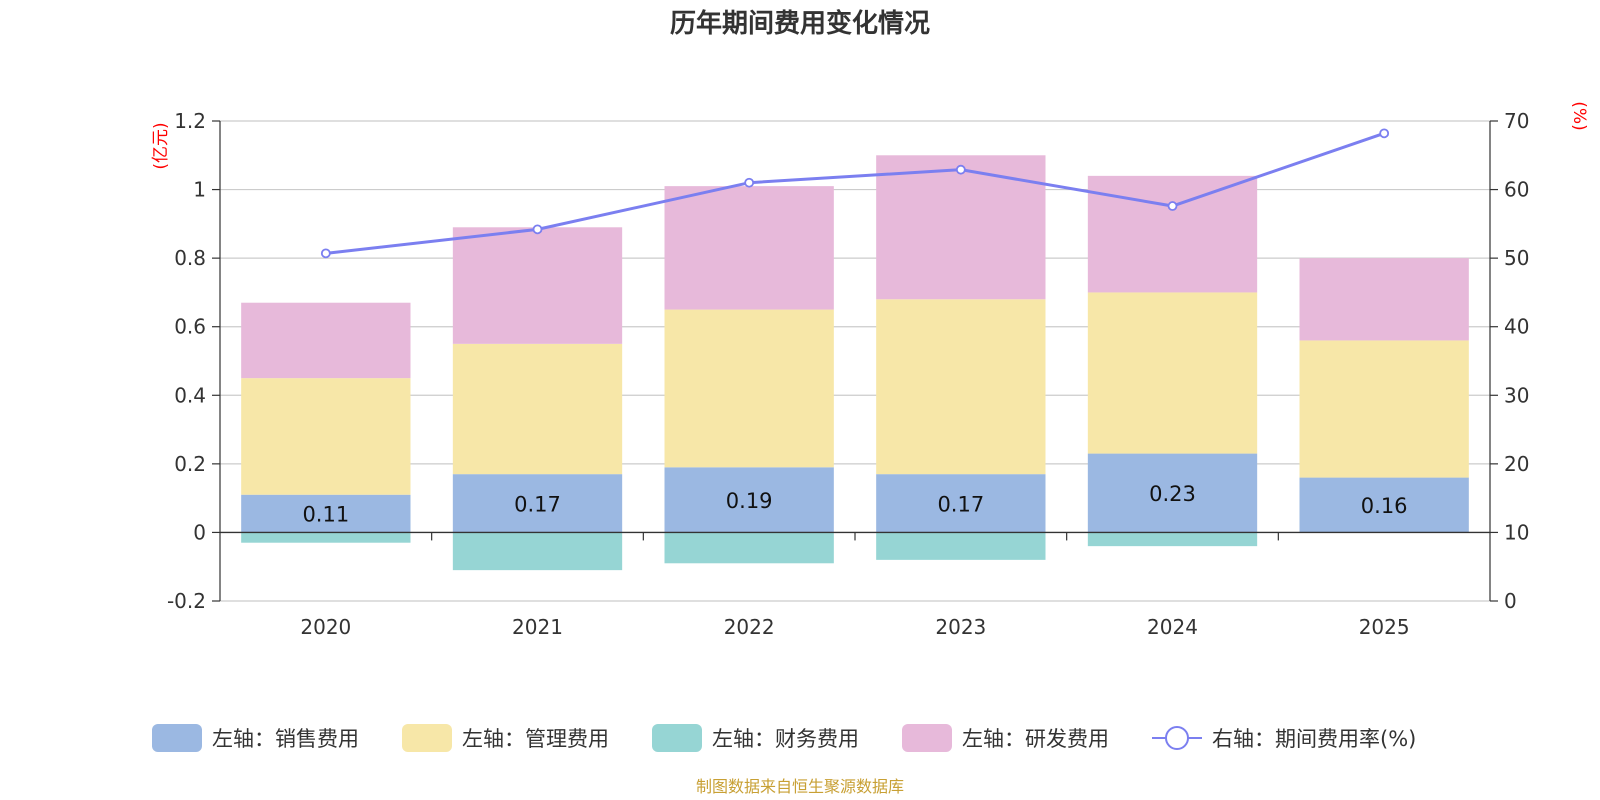 The height and width of the screenshot is (800, 1600). Describe the element at coordinates (325, 627) in the screenshot. I see `x-axis-tick-label: 2020` at that location.